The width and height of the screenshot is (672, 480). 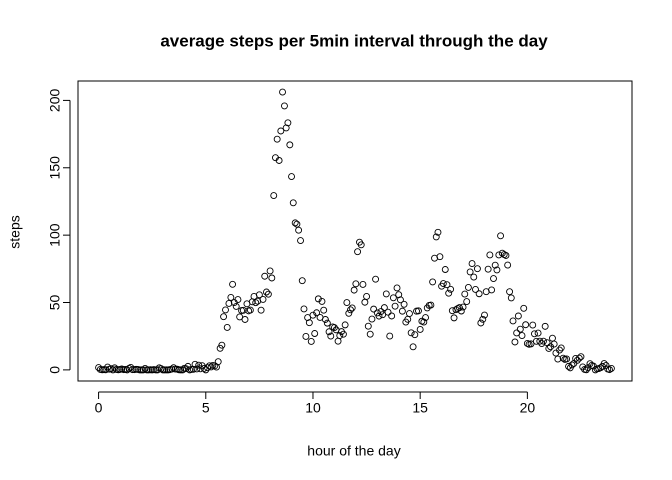 I want to click on x-tick-label: 10, so click(x=313, y=408).